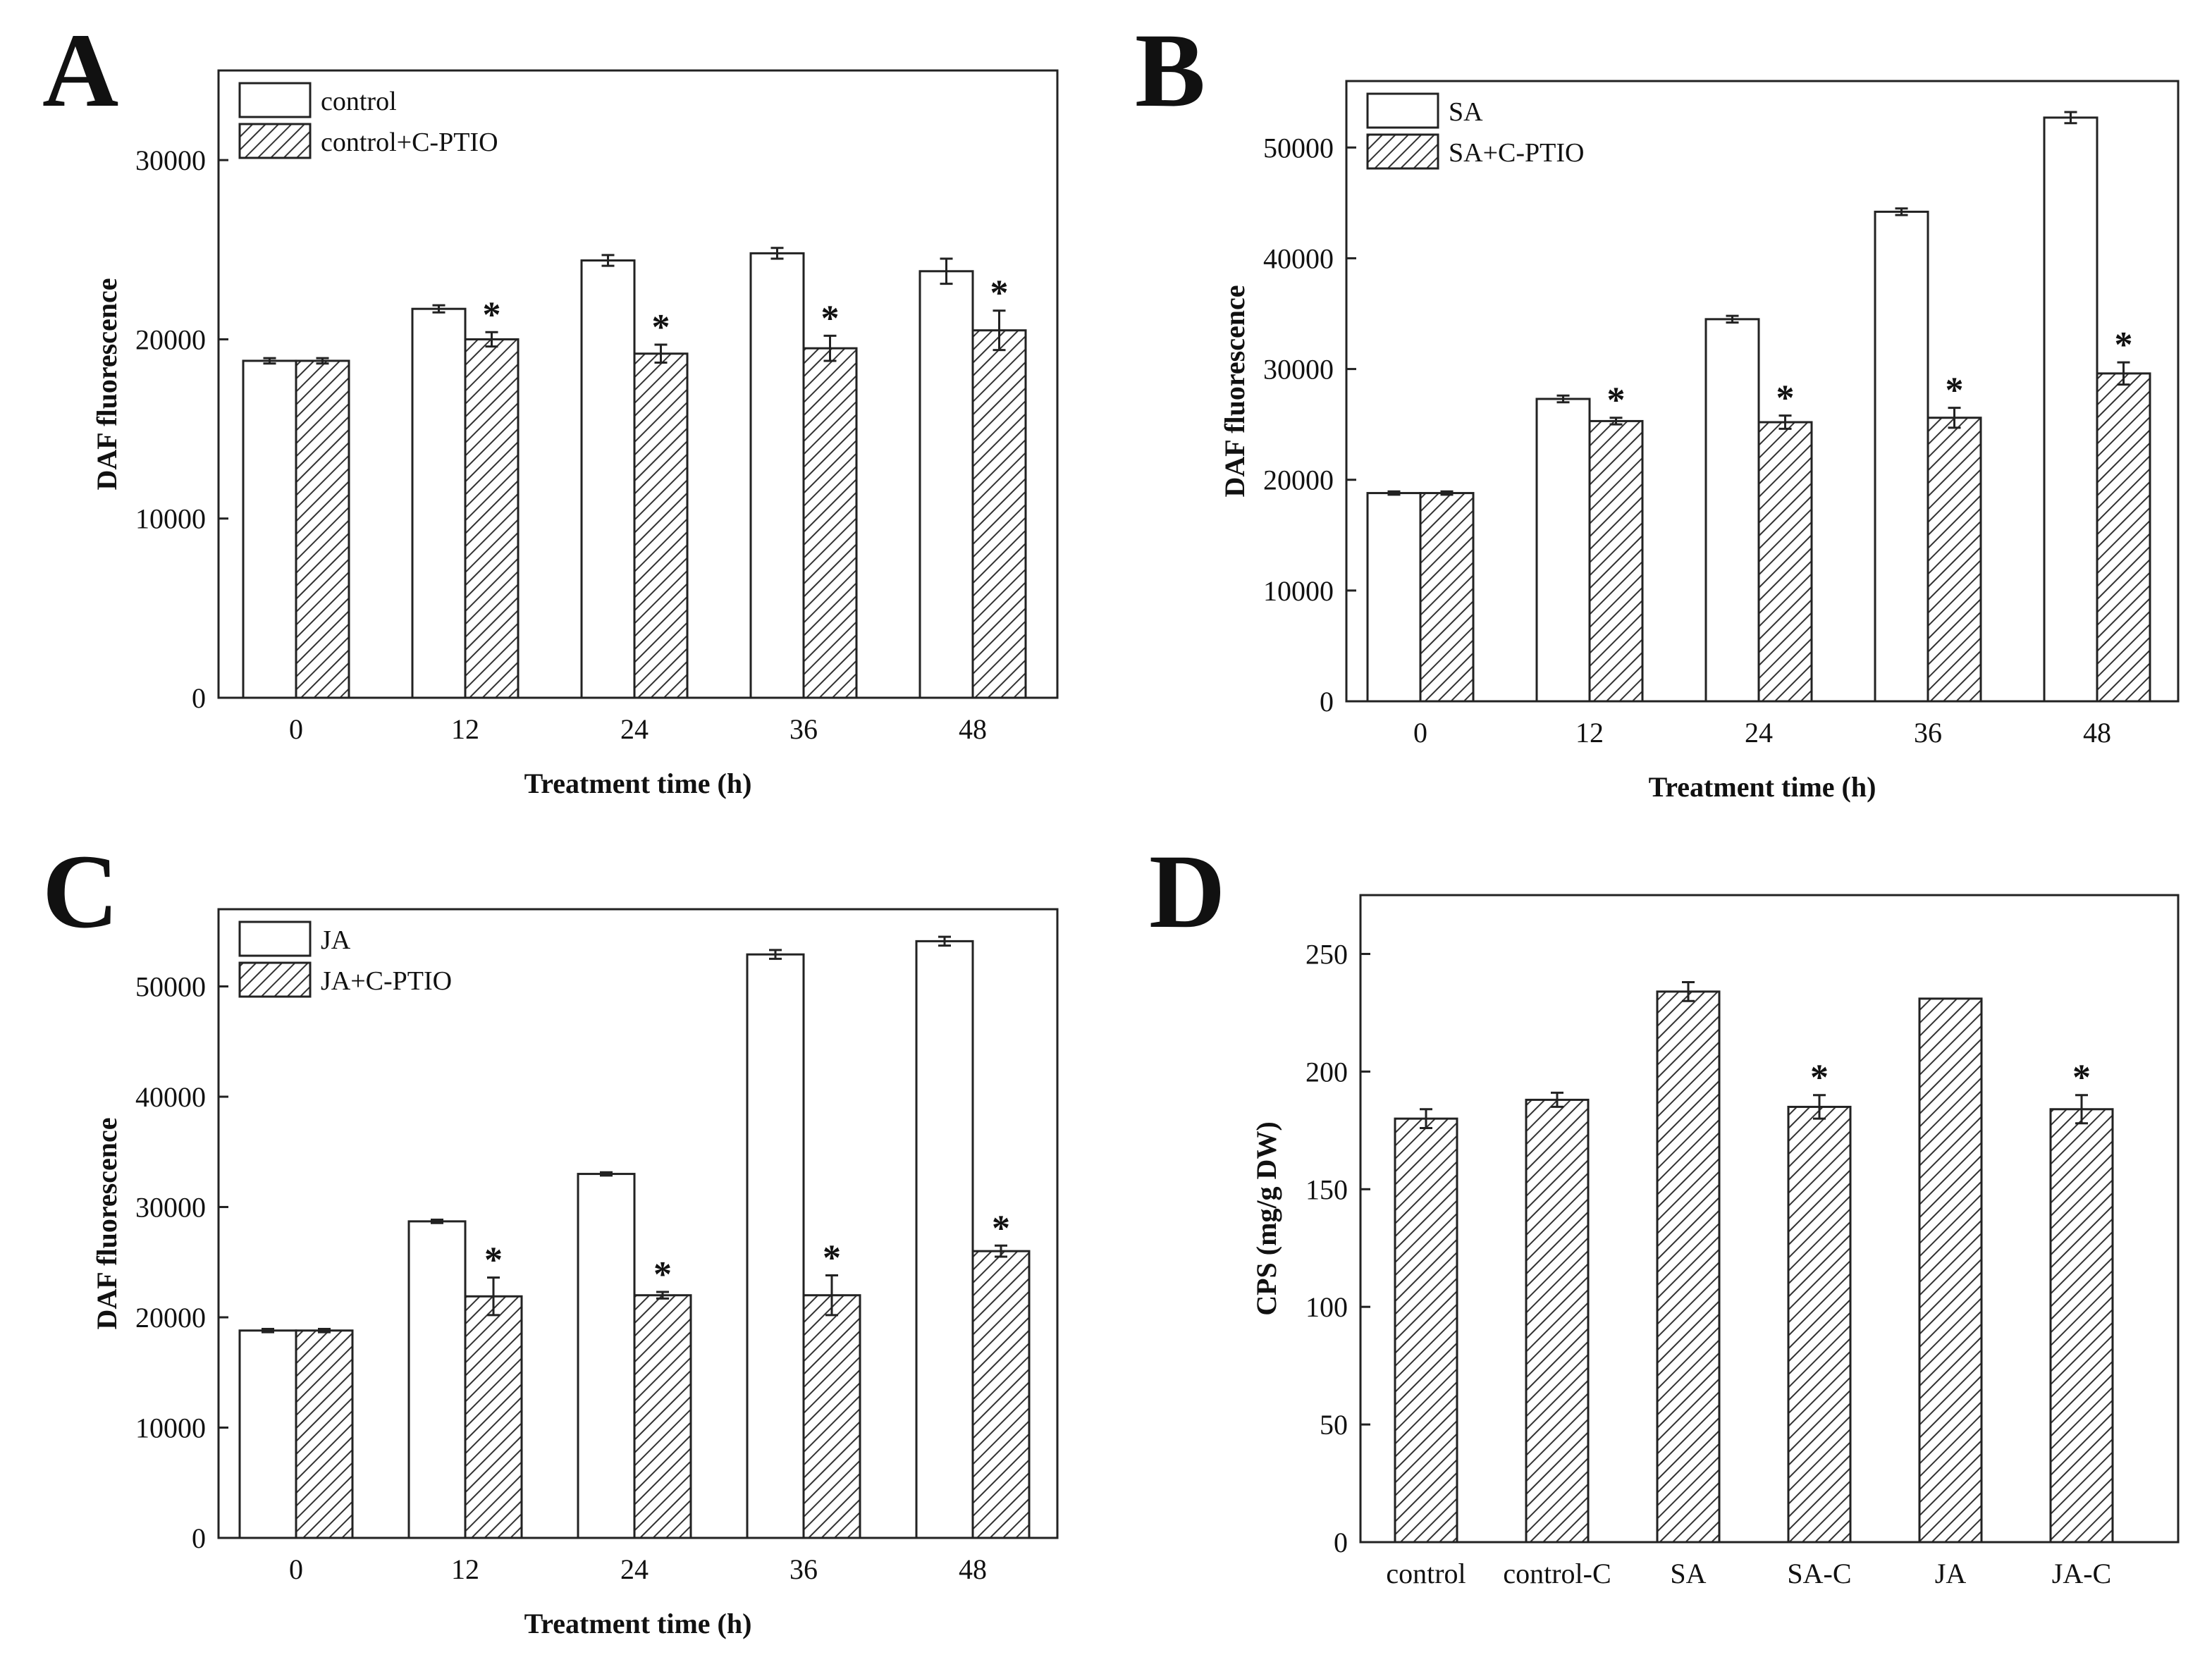 The image size is (2212, 1669). Describe the element at coordinates (1516, 153) in the screenshot. I see `legend-label: SA+C-PTIO` at that location.